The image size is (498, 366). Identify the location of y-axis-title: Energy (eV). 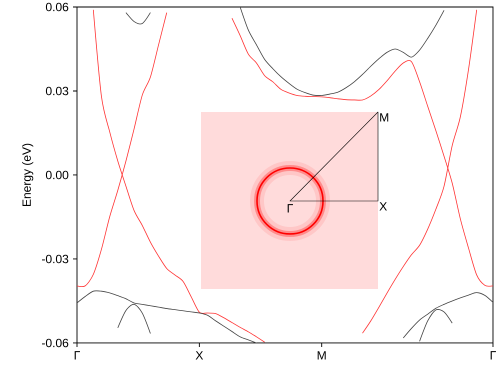
(28, 175).